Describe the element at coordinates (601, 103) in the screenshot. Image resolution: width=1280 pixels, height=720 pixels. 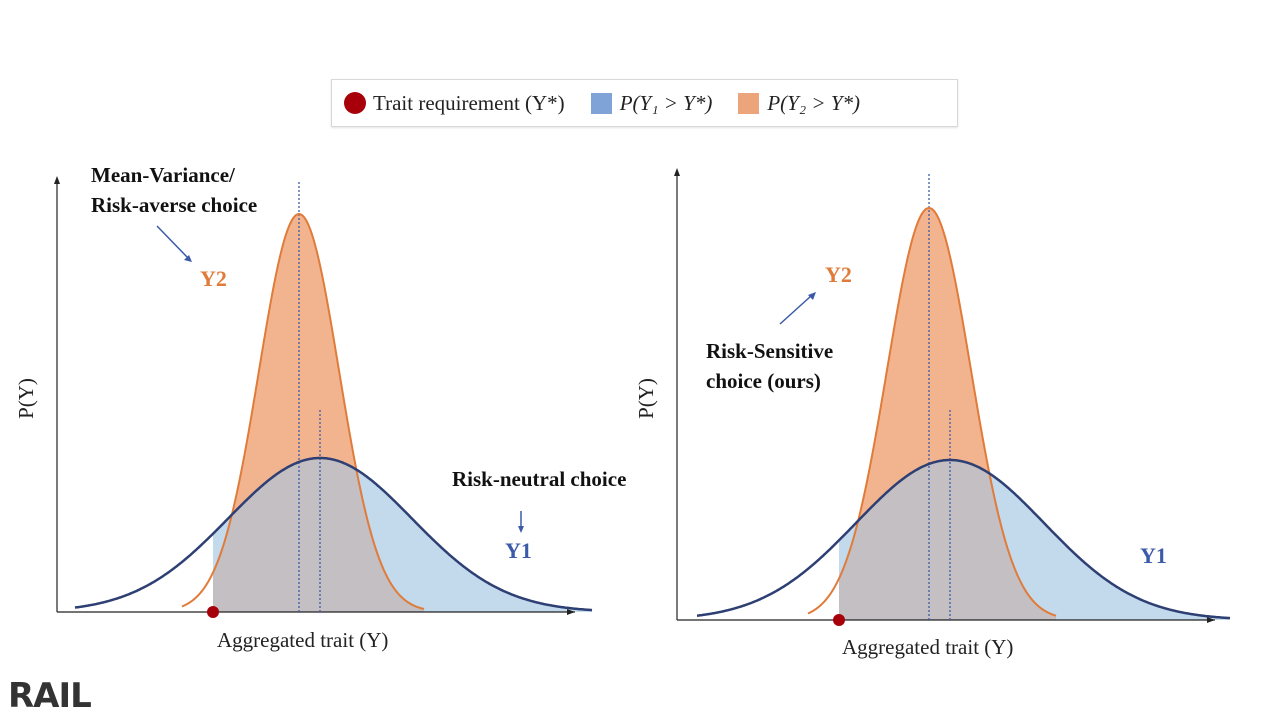
I see `blue-square-icon` at that location.